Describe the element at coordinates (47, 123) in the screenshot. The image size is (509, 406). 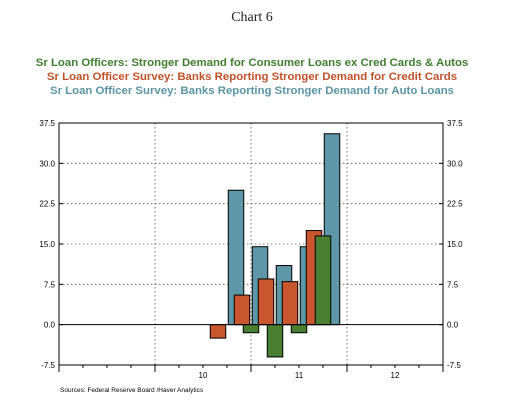
I see `y-tick-label-left: 37.5` at that location.